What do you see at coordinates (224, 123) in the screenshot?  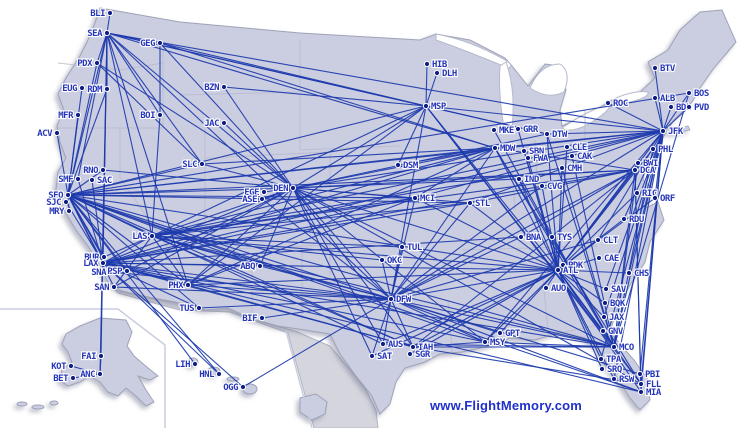 I see `airport-dot-JAC` at bounding box center [224, 123].